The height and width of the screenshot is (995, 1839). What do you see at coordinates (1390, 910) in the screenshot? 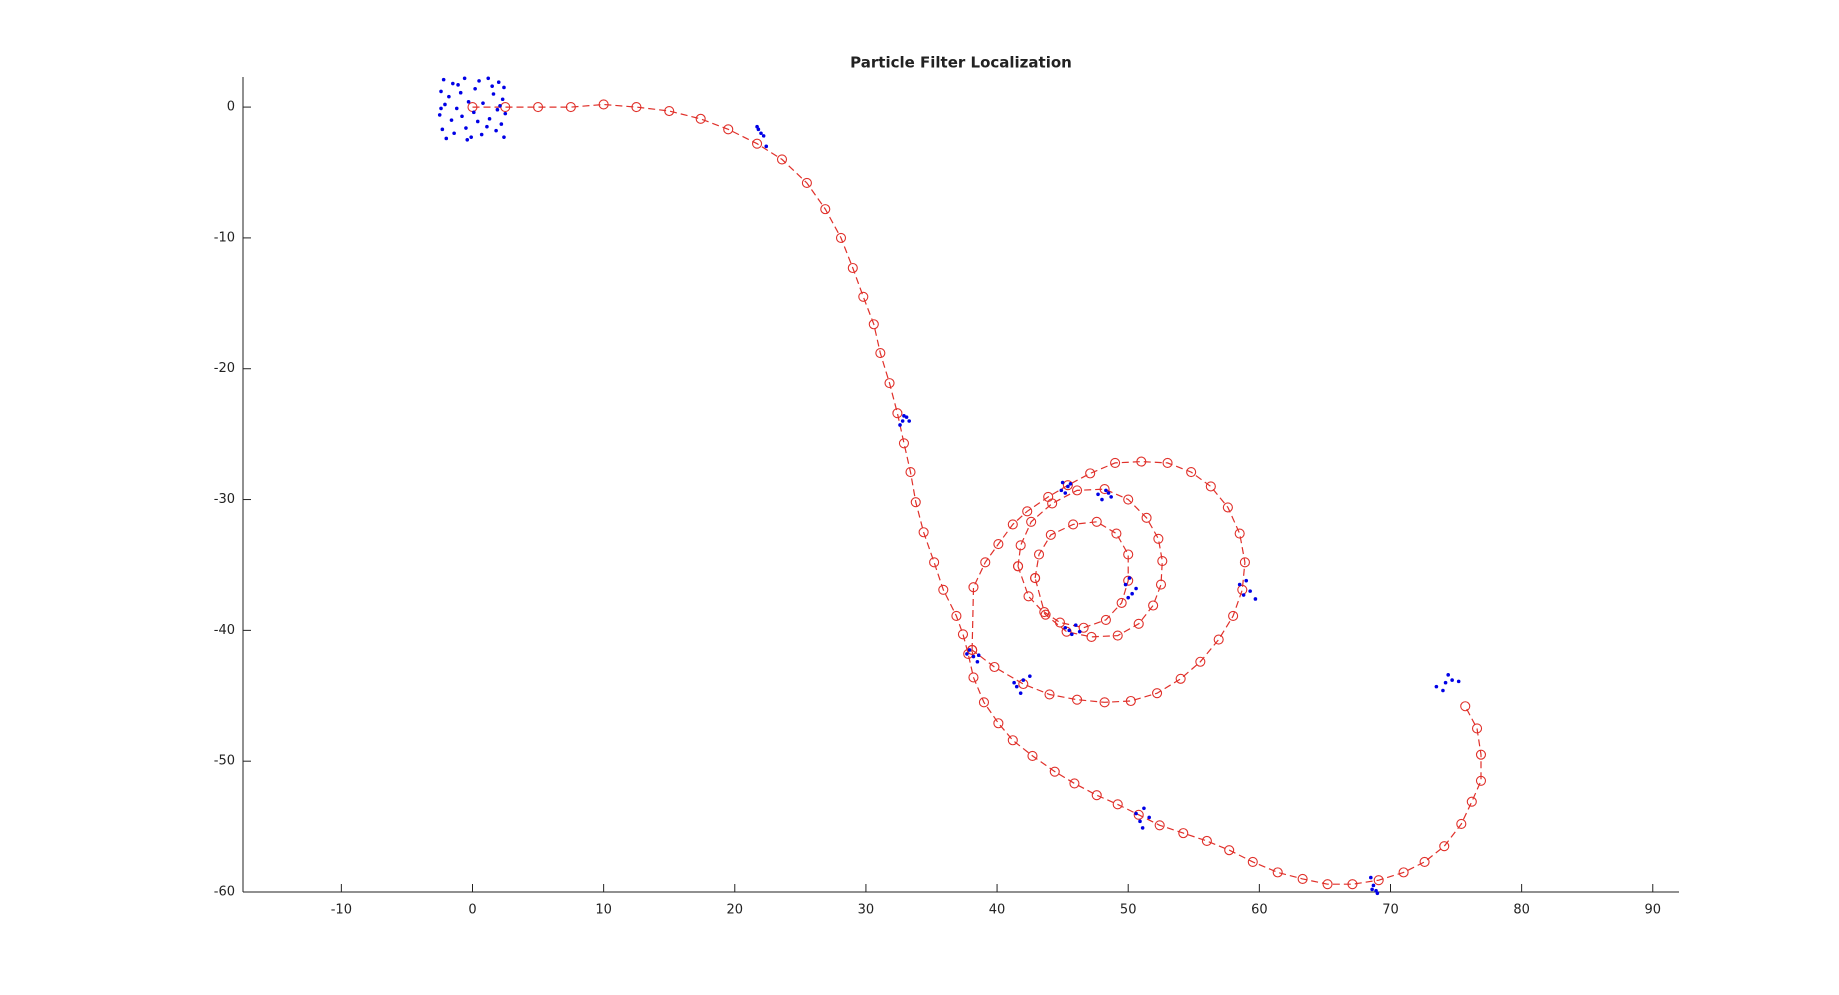
I see `x-tick-label: 70` at bounding box center [1390, 910].